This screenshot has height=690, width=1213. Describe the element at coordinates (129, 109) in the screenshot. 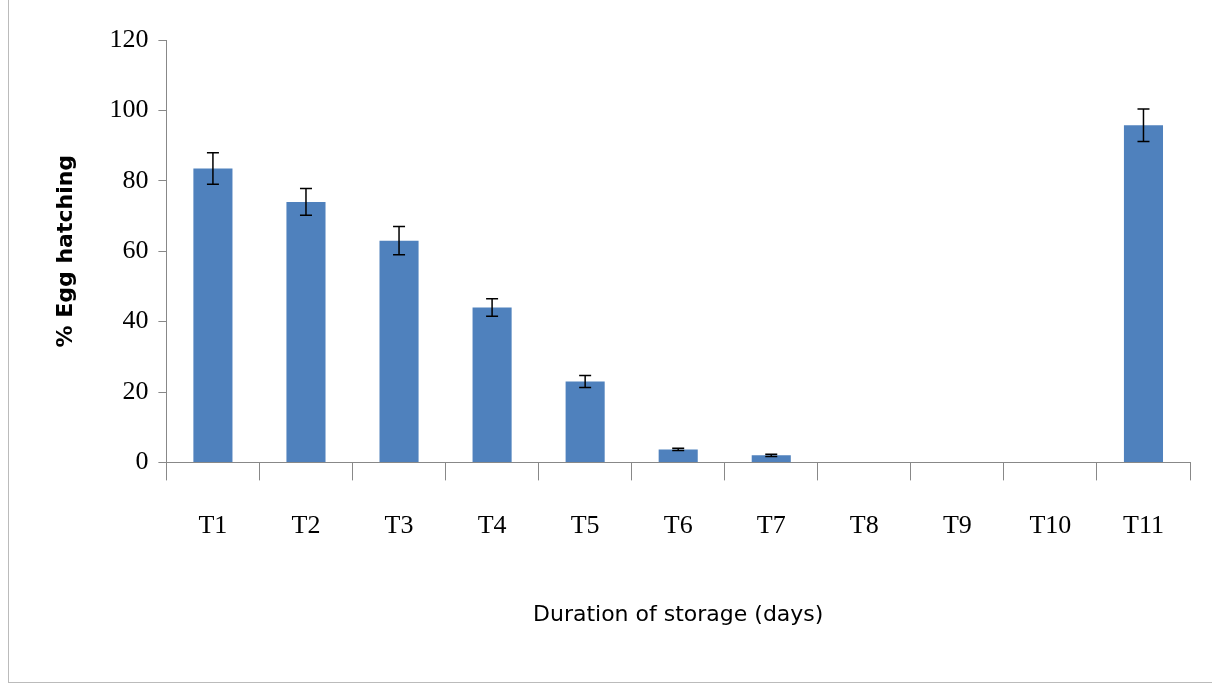

I see `y-tick-label: 100` at that location.